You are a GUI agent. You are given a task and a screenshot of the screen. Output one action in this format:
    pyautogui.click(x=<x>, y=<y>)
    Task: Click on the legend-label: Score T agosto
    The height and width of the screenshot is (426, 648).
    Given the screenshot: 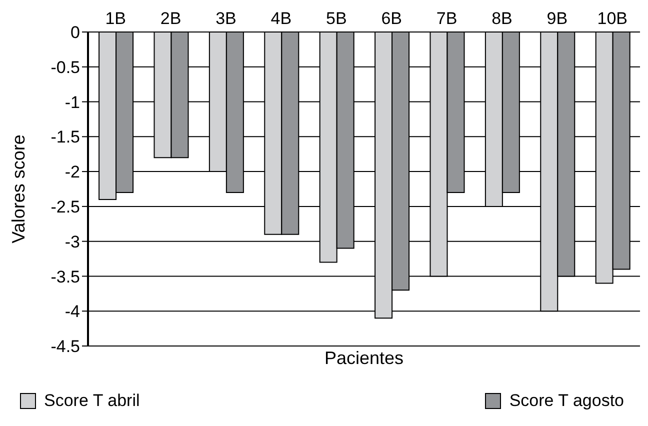 What is the action you would take?
    pyautogui.click(x=566, y=401)
    